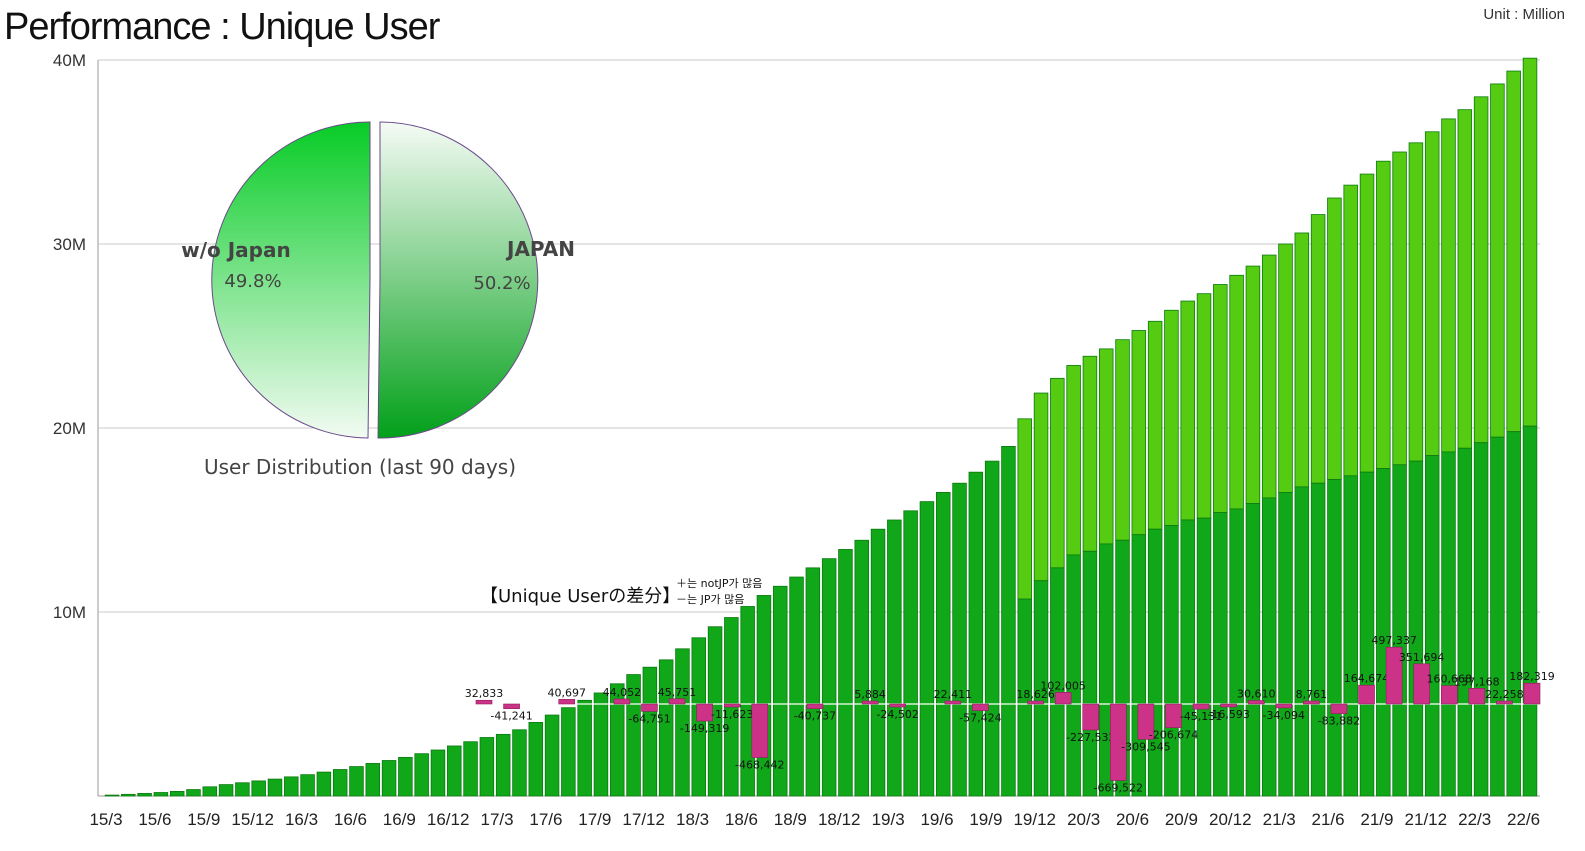  I want to click on x-tick-label: 20/9, so click(1181, 819).